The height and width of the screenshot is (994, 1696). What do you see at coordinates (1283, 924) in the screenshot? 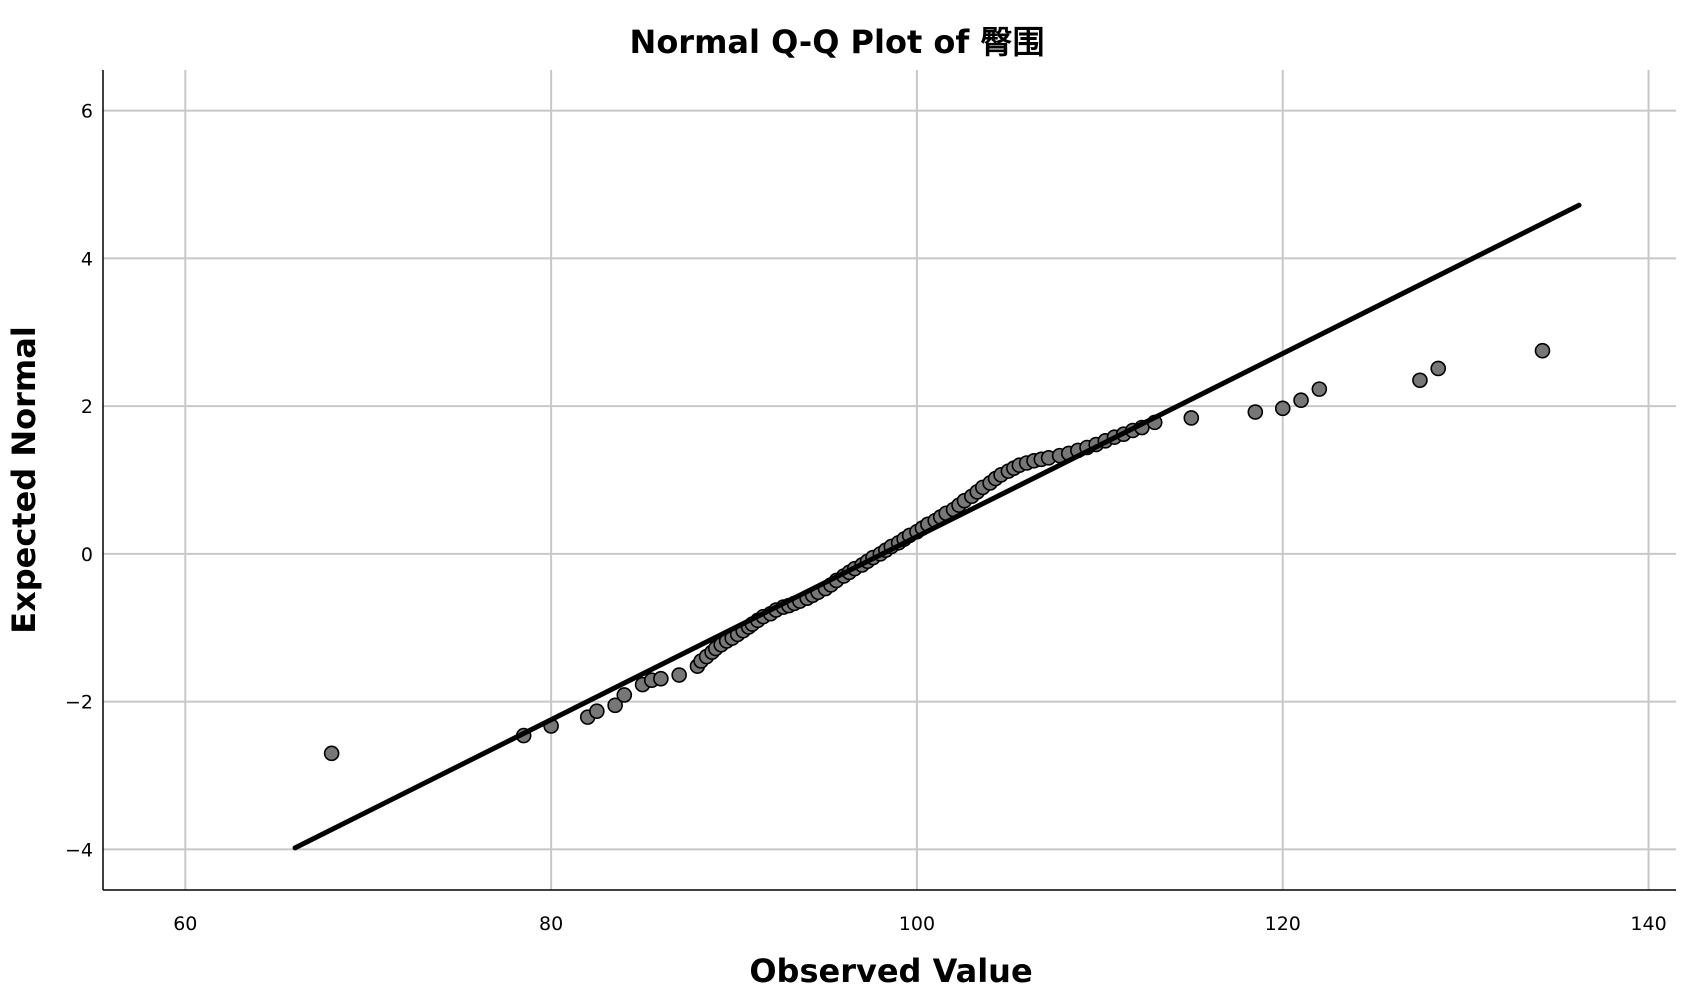
I see `x-tick-label: 120` at bounding box center [1283, 924].